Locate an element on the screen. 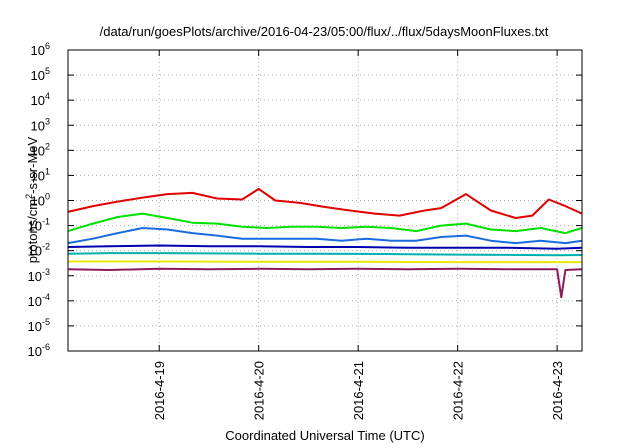 The height and width of the screenshot is (448, 640). x-tick-label: 2016-4-21 is located at coordinates (358, 390).